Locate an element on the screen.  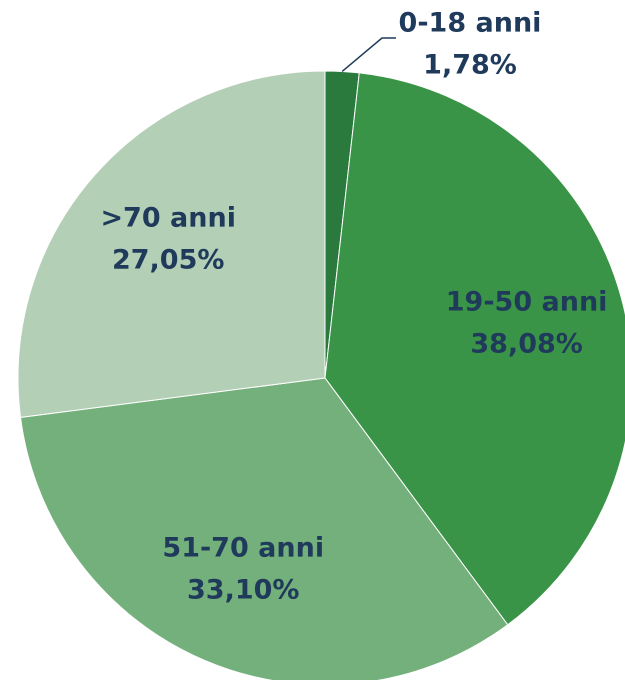
slice-label: 51-70 anni is located at coordinates (243, 548).